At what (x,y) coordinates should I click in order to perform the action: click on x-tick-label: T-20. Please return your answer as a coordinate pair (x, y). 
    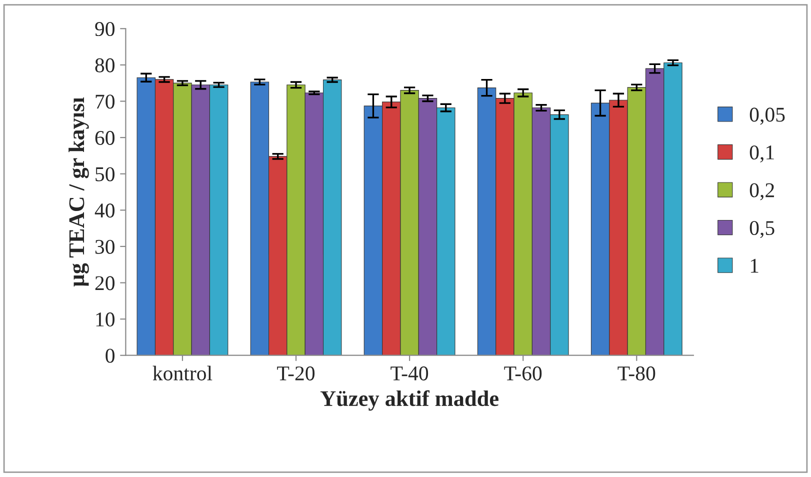
    Looking at the image, I should click on (296, 373).